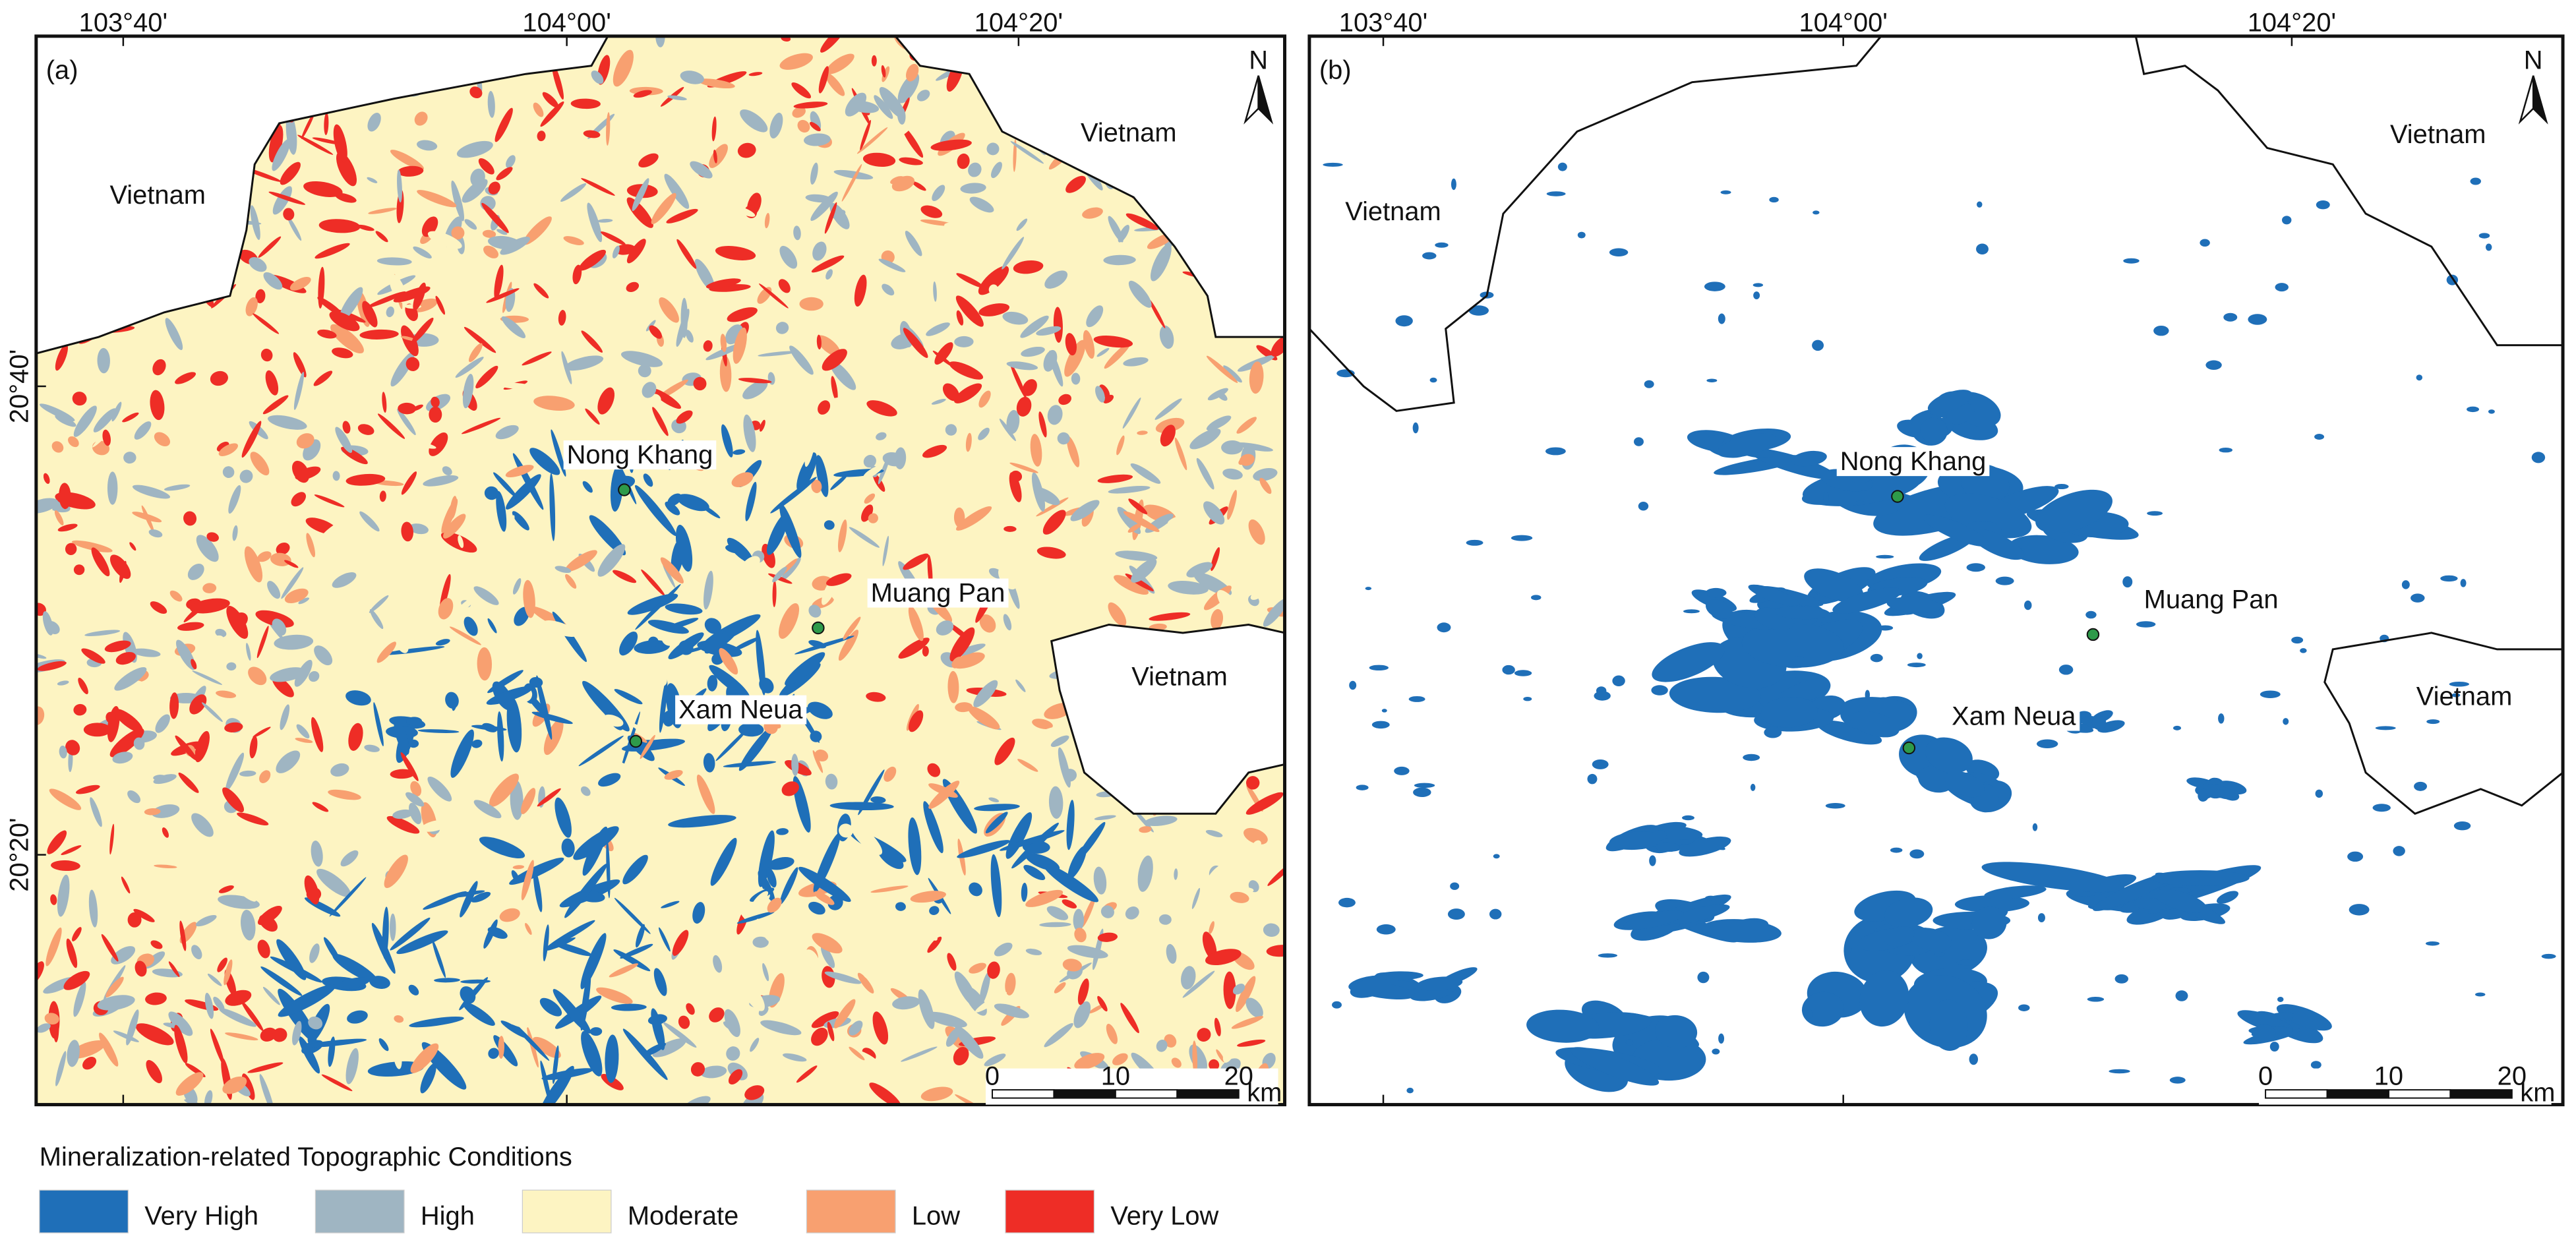 The image size is (2576, 1246). I want to click on place-label-bg, so click(640, 455).